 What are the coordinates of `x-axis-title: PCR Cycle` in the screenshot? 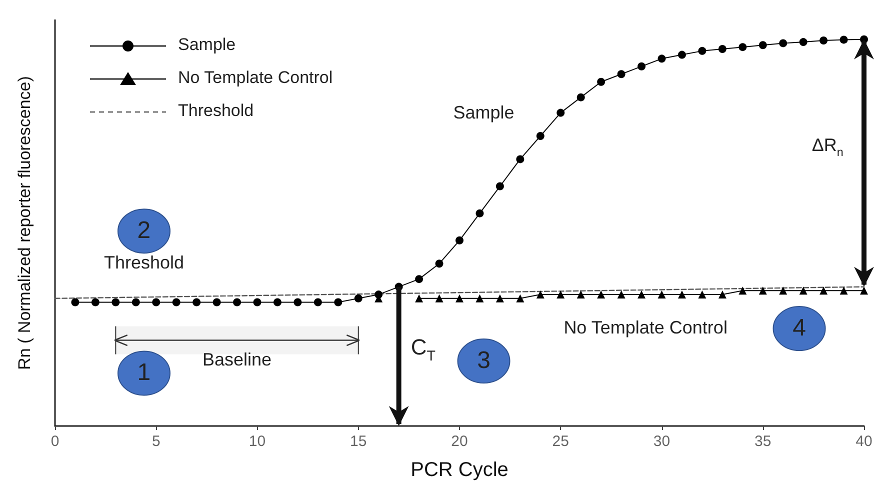 It's located at (459, 470).